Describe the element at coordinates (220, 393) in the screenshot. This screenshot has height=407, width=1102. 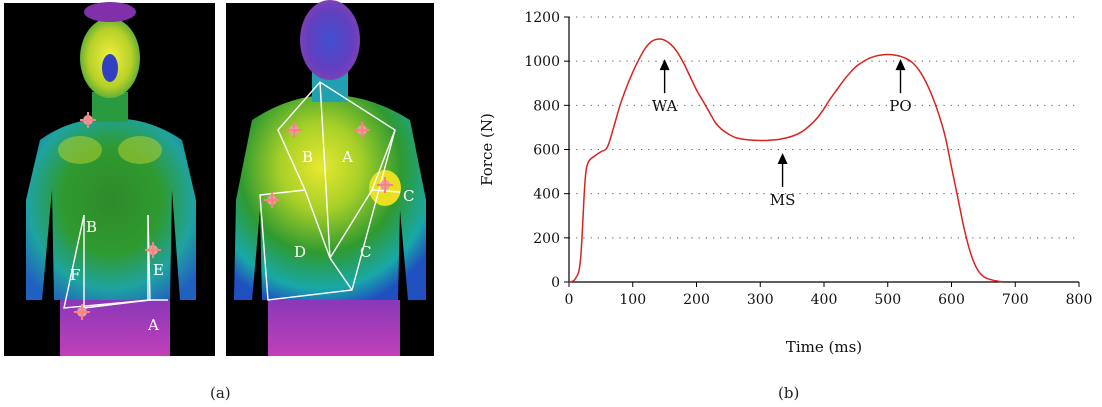
I see `caption-panel-a: (a)` at that location.